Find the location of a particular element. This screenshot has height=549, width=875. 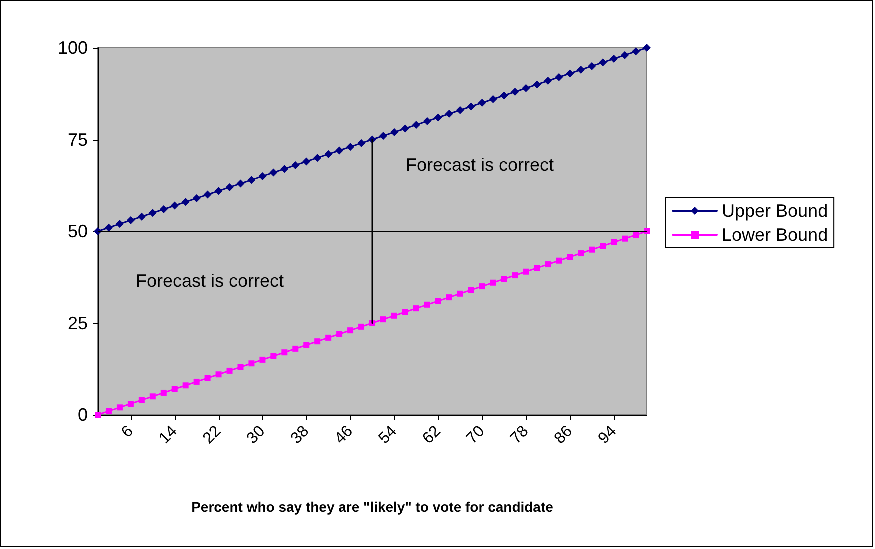

legend-label: Lower Bound is located at coordinates (775, 235).